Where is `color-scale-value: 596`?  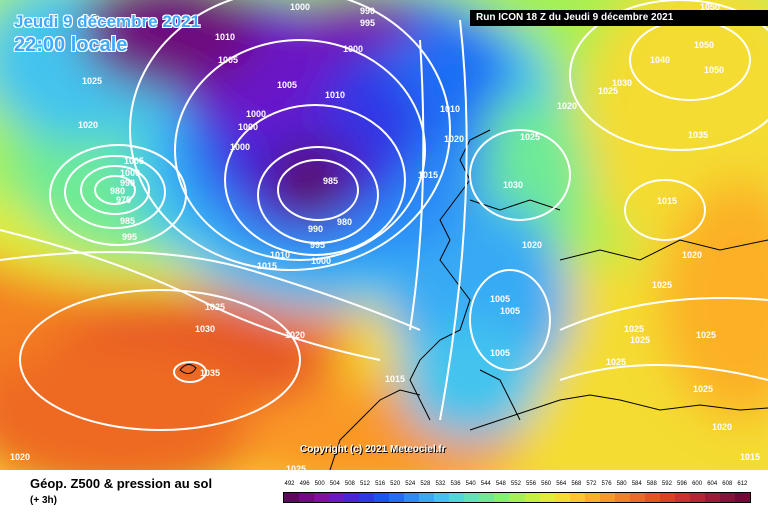 color-scale-value: 596 is located at coordinates (682, 484).